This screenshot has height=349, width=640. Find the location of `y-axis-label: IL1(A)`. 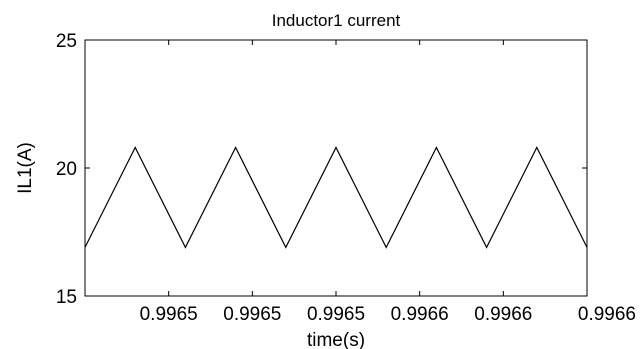

y-axis-label: IL1(A) is located at coordinates (25, 168).